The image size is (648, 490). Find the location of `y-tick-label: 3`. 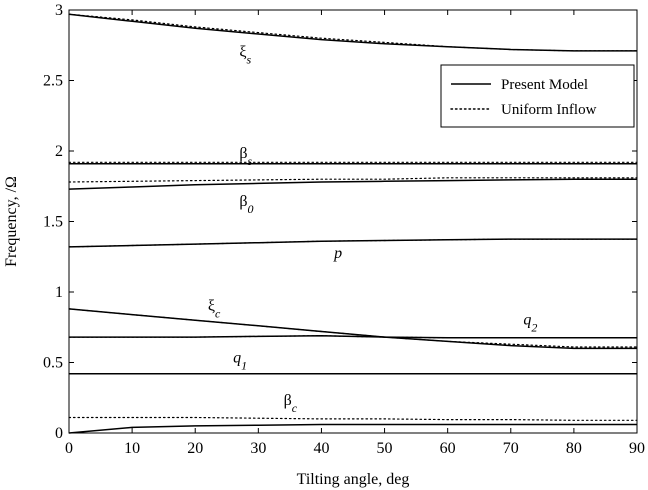

y-tick-label: 3 is located at coordinates (59, 10).